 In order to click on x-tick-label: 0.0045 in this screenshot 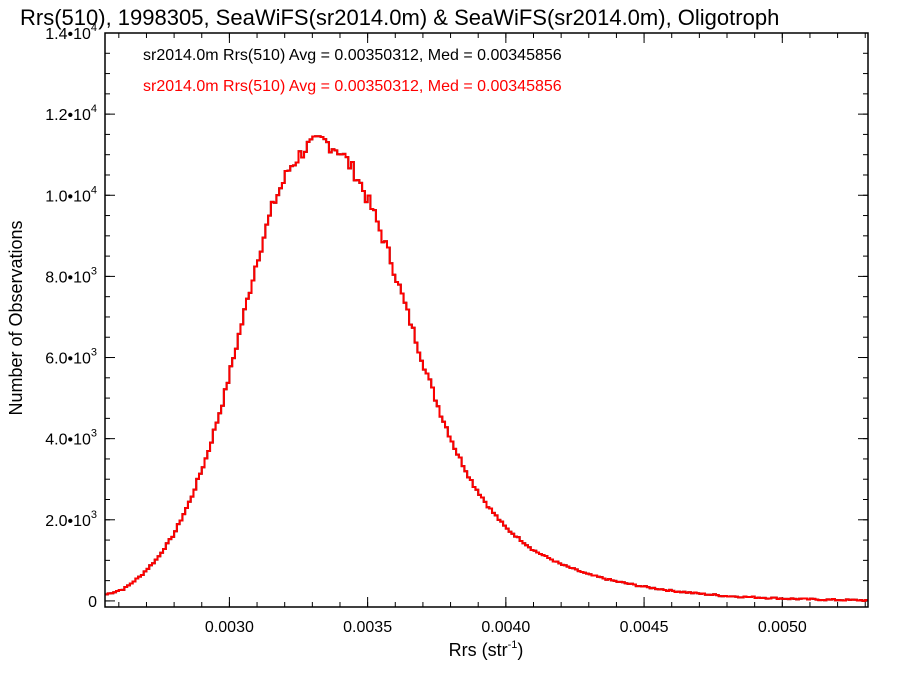, I will do `click(644, 627)`.